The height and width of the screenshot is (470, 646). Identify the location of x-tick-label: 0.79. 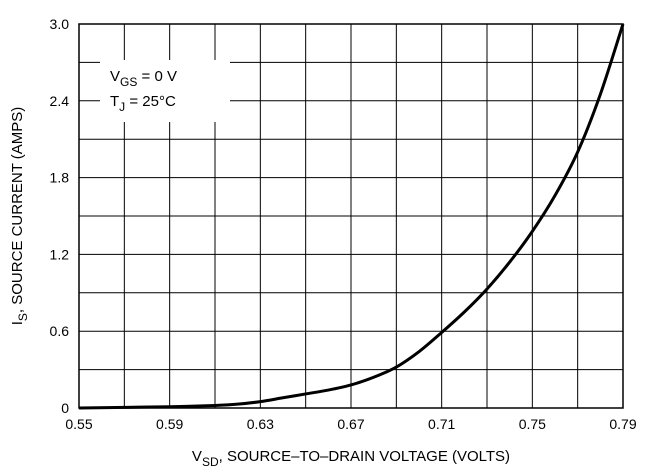
(622, 424).